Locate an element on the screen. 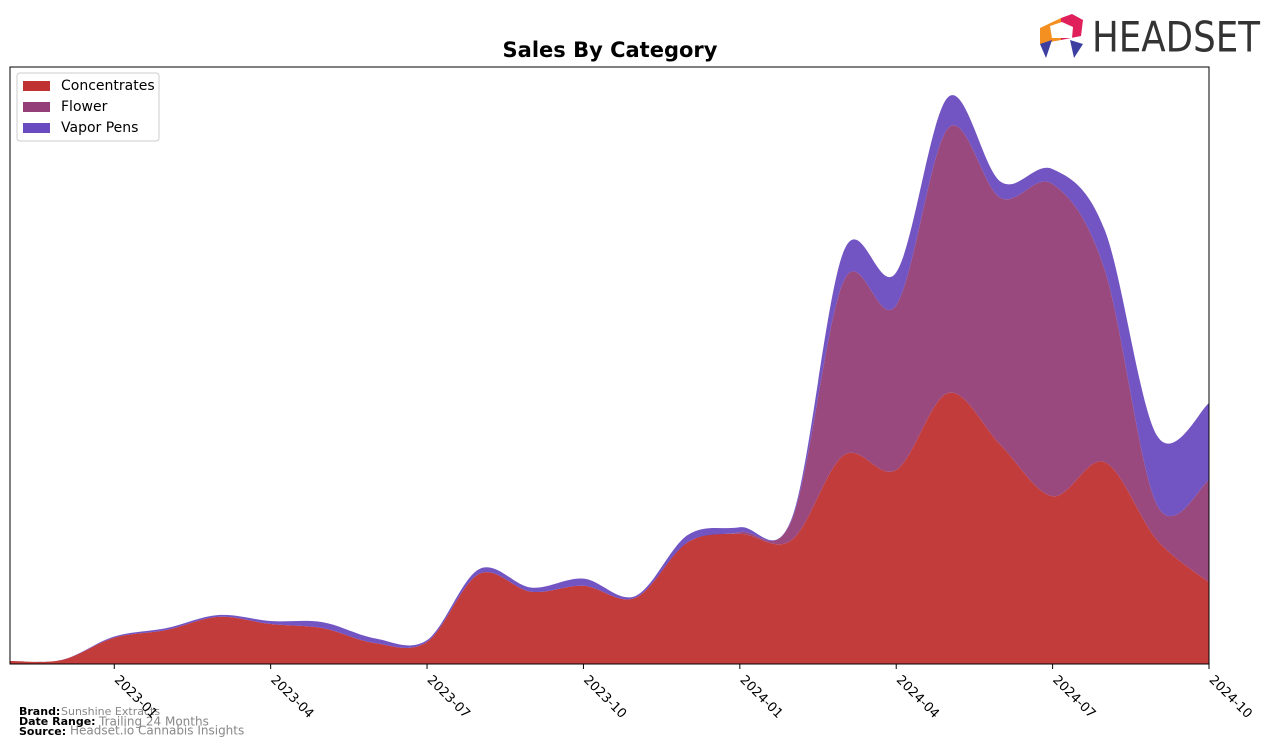  x-tick-label: 2023-07 is located at coordinates (448, 697).